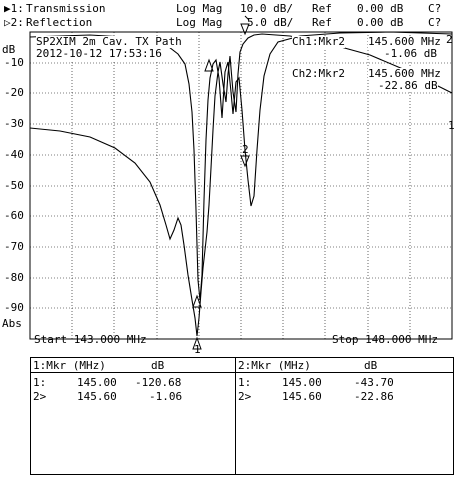 Image resolution: width=466 pixels, height=480 pixels. I want to click on start-frequency: Start 143.000 MHz, so click(90, 339).